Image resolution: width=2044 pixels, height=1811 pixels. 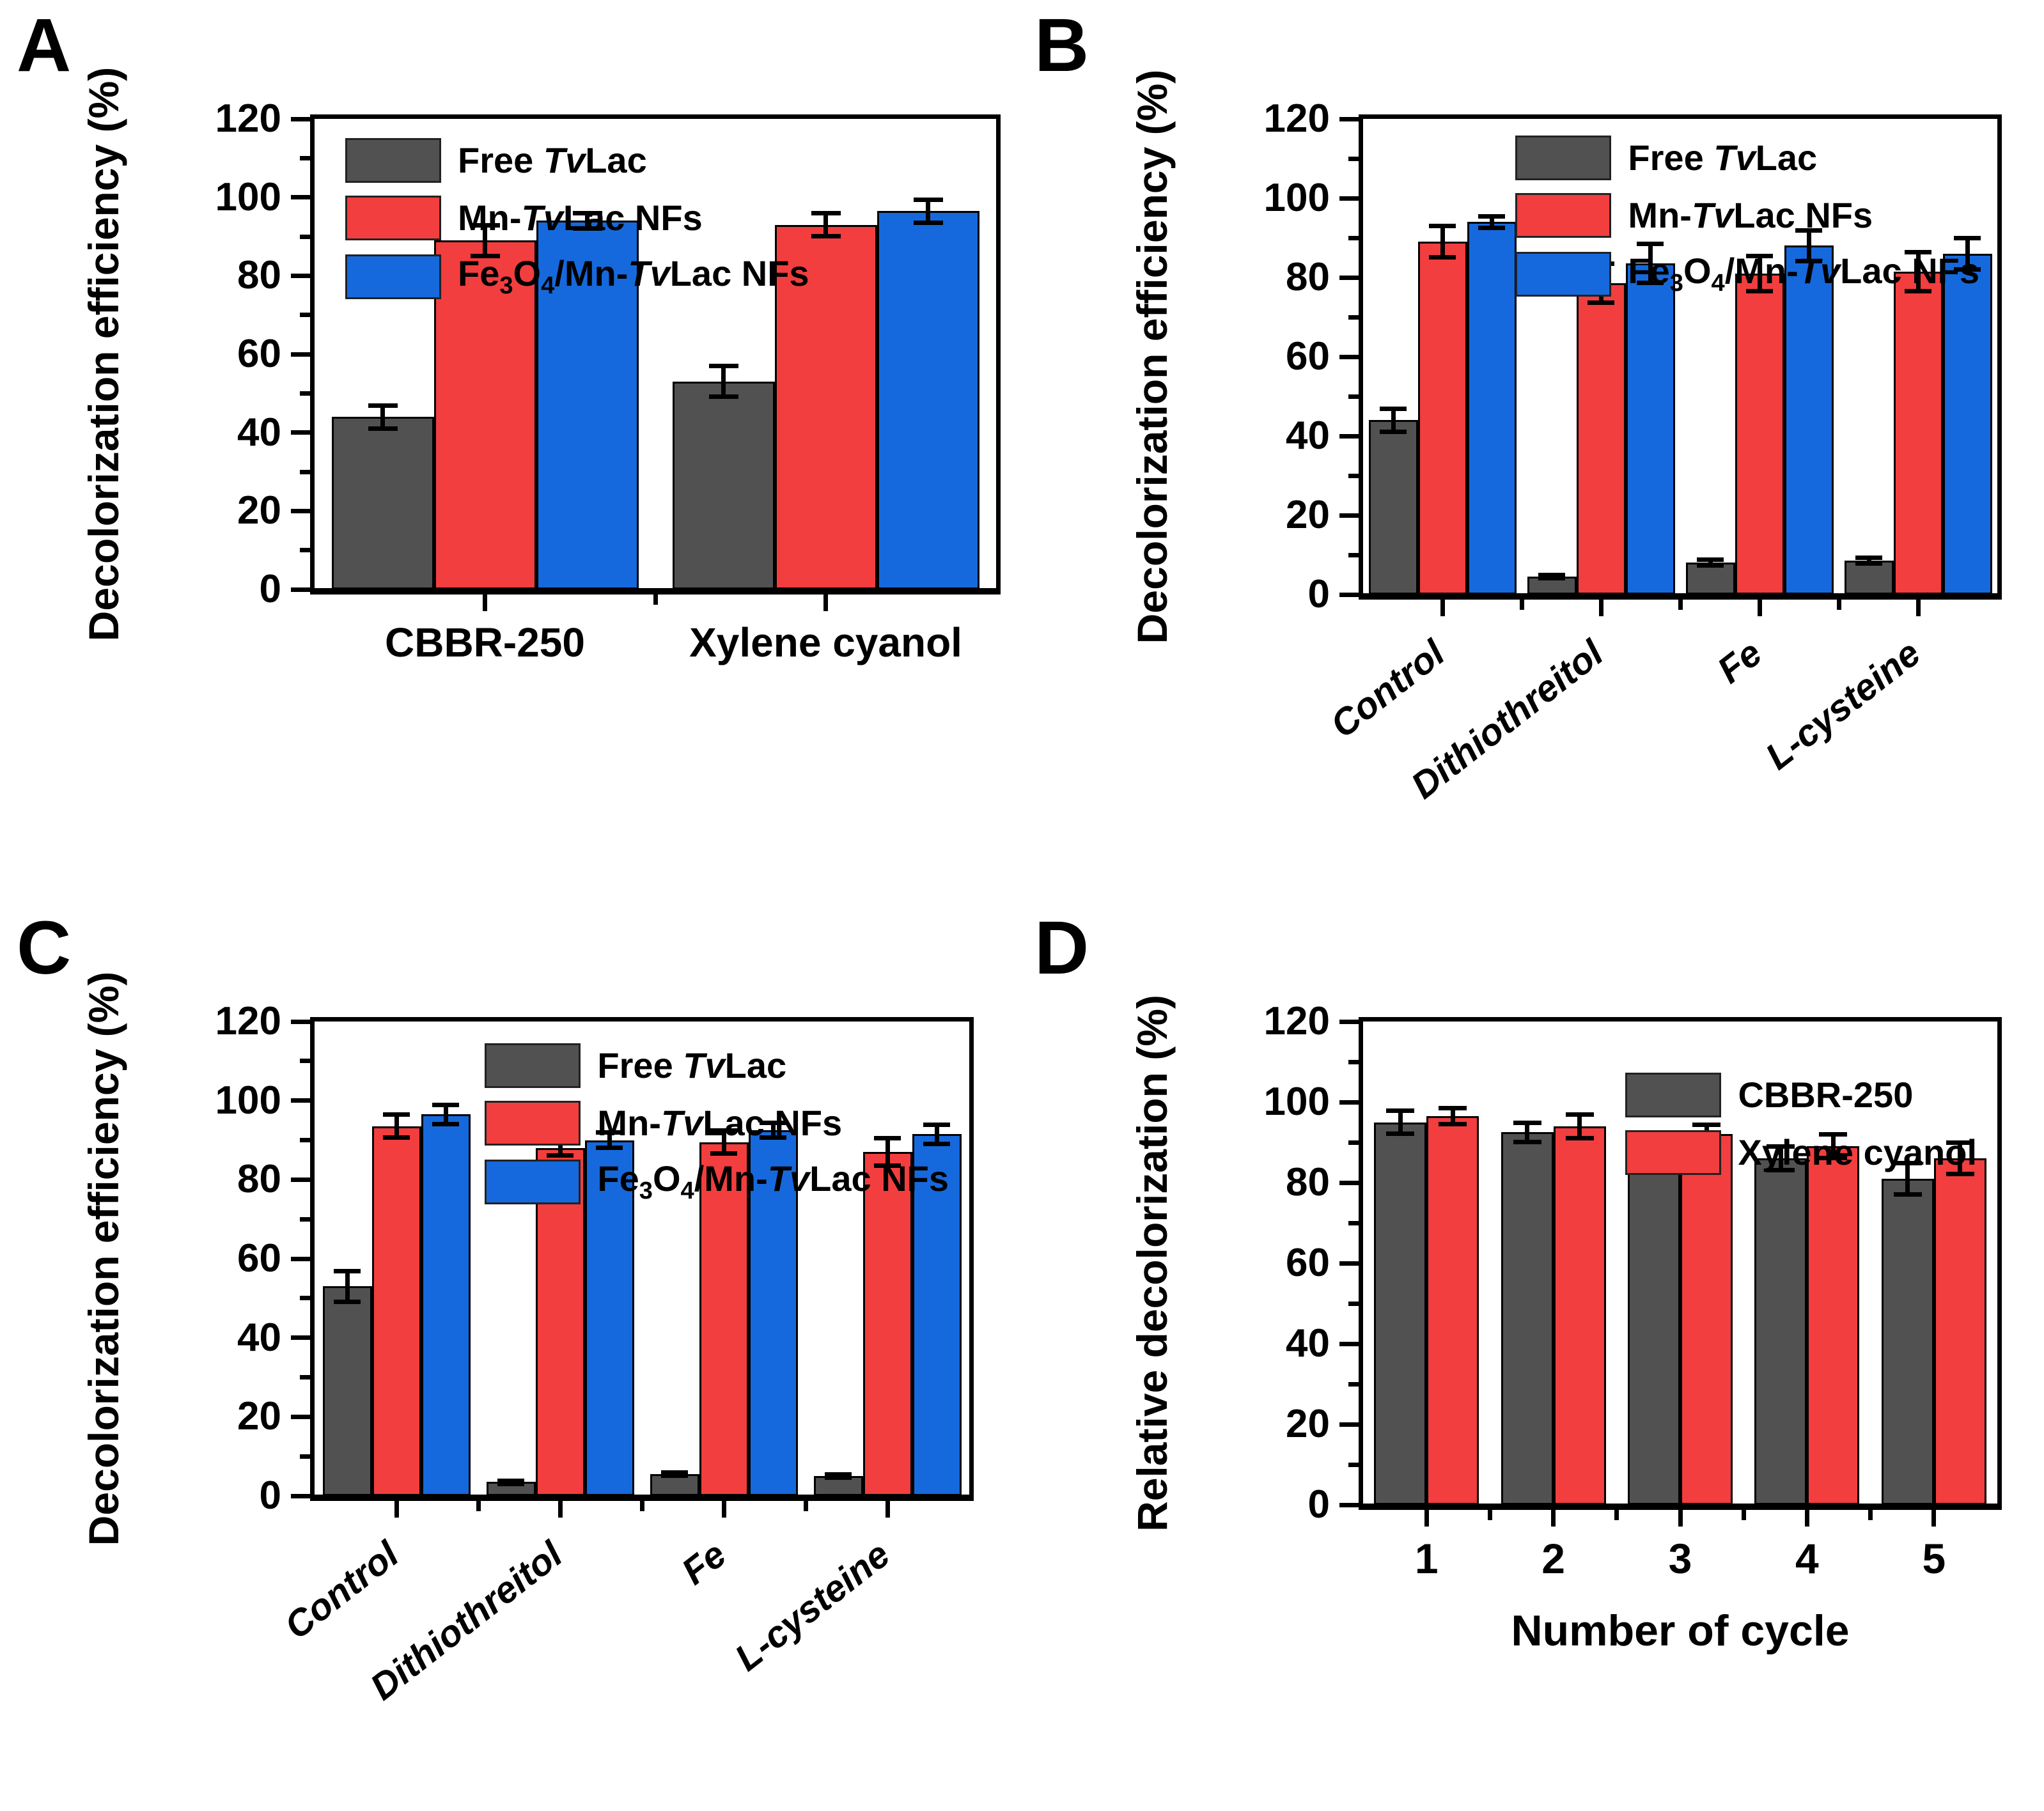 What do you see at coordinates (1747, 224) in the screenshot?
I see `legend: Free TvLac Mn-TvLac NFs Fe3O4/Mn-TvLac NFs` at bounding box center [1747, 224].